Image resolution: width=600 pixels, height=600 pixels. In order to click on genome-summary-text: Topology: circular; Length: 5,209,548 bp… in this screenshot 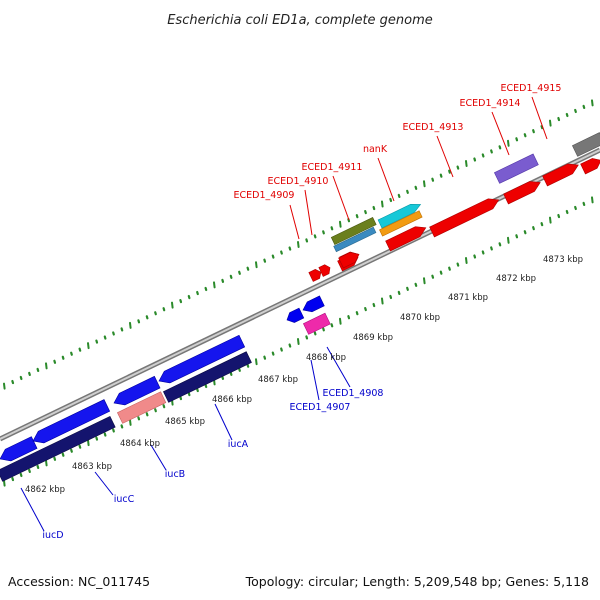, I will do `click(417, 581)`.